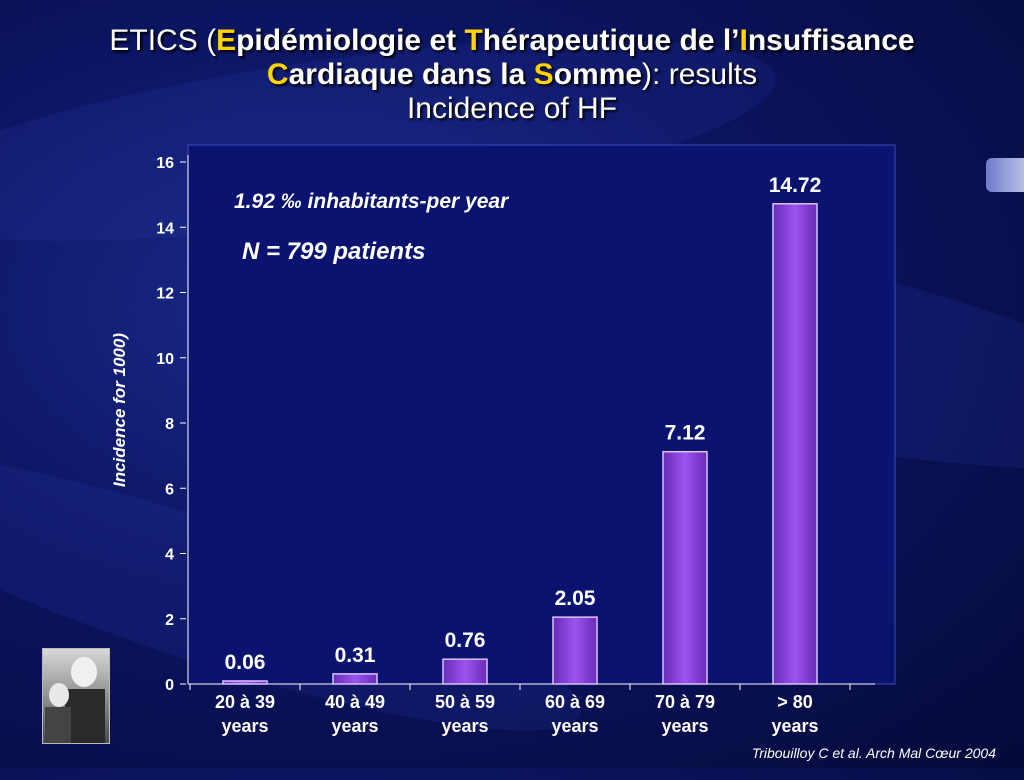 Image resolution: width=1024 pixels, height=780 pixels. Describe the element at coordinates (371, 201) in the screenshot. I see `rate-annotation: 1.92 ‰ inhabitants-per year` at that location.